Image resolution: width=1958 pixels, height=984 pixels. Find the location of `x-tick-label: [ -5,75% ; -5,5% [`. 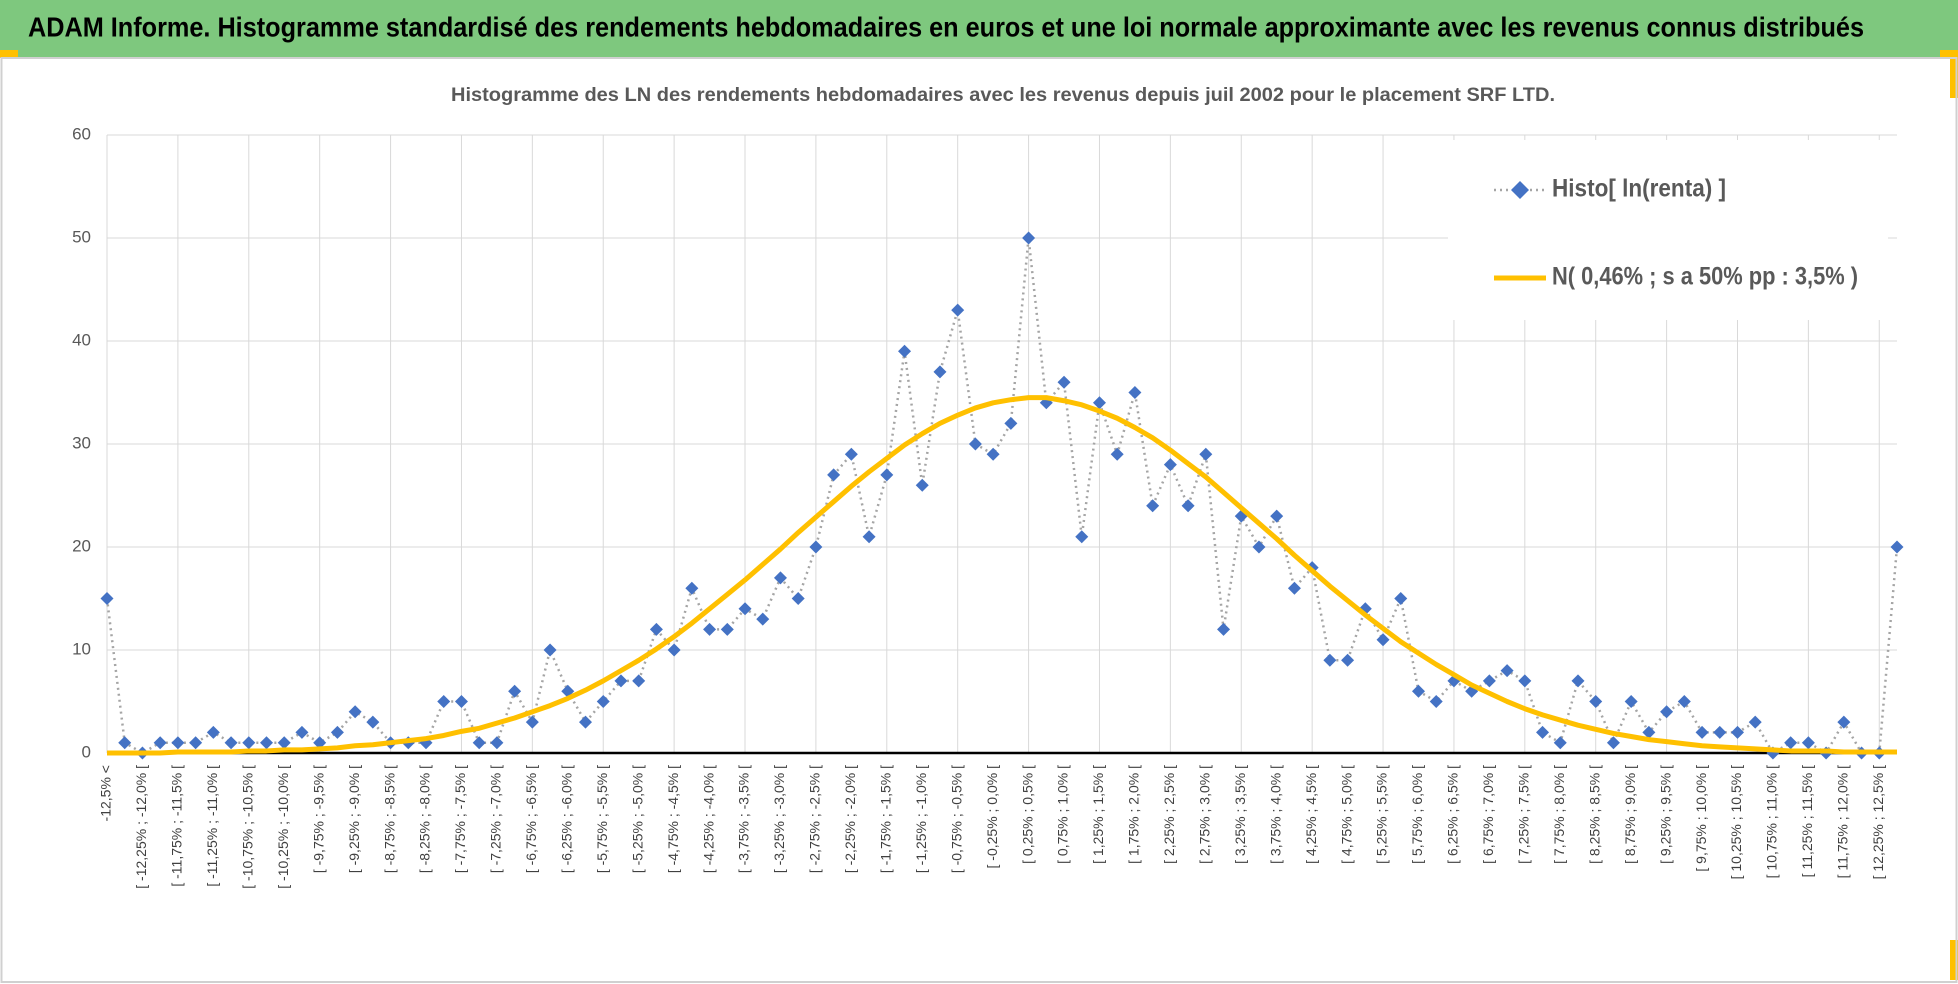

x-tick-label: [ -5,75% ; -5,5% [ is located at coordinates (602, 819).